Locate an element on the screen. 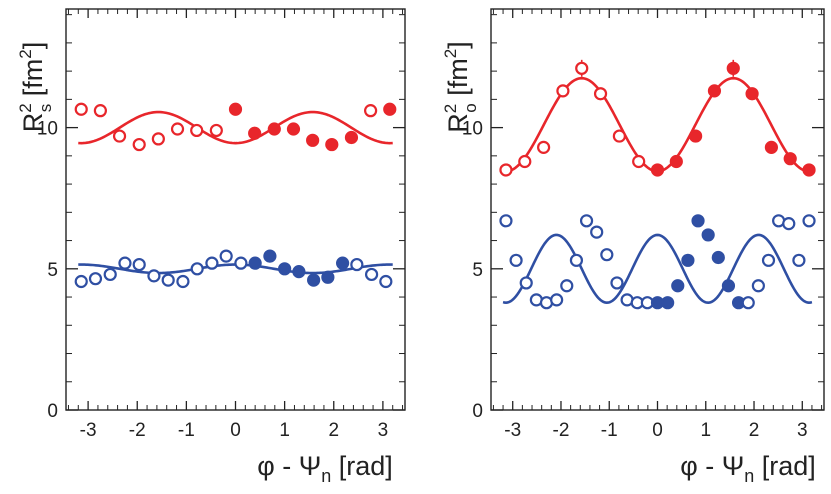 This screenshot has width=831, height=494. y-tick-label: 10 is located at coordinates (472, 129).